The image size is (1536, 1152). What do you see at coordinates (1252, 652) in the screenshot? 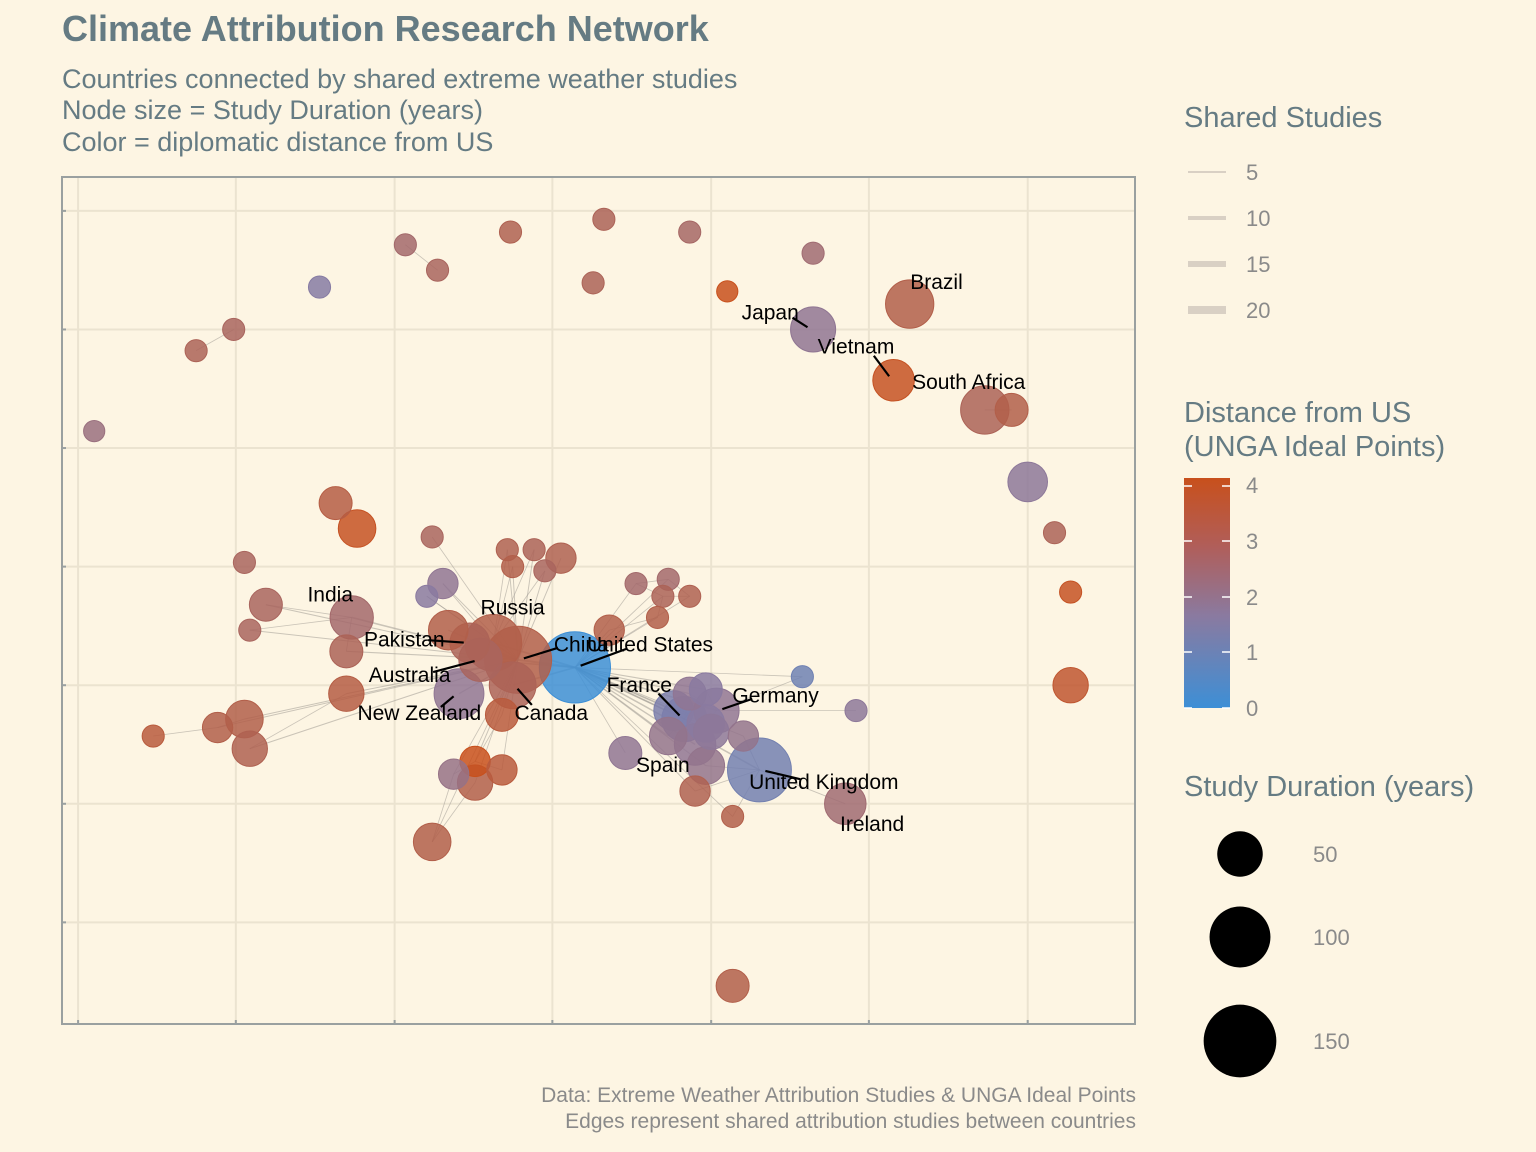
I see `colorbar-label: 1` at bounding box center [1252, 652].